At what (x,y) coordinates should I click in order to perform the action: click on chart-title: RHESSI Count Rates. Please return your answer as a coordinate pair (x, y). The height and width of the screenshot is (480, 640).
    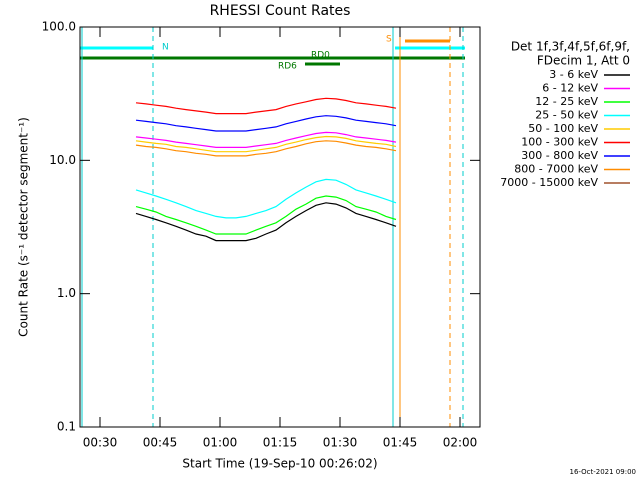
    Looking at the image, I should click on (280, 11).